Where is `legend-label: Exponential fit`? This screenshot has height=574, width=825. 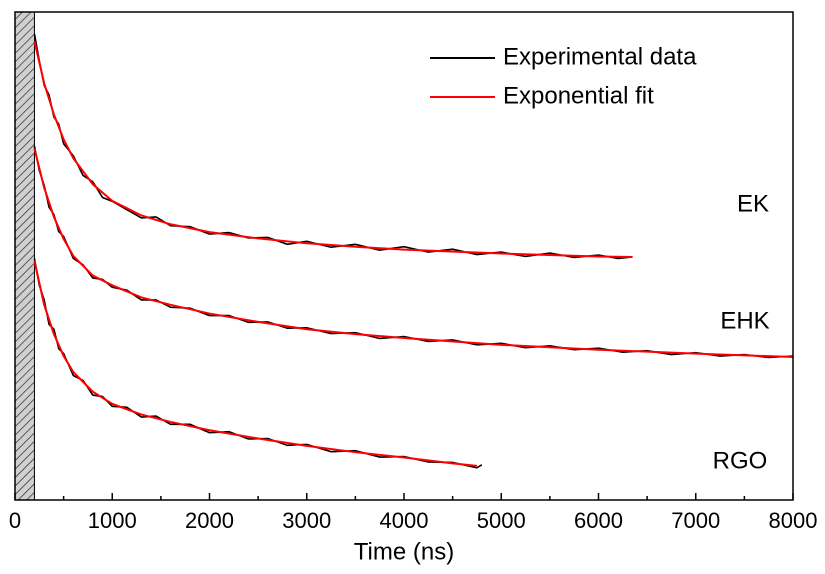
legend-label: Exponential fit is located at coordinates (578, 95).